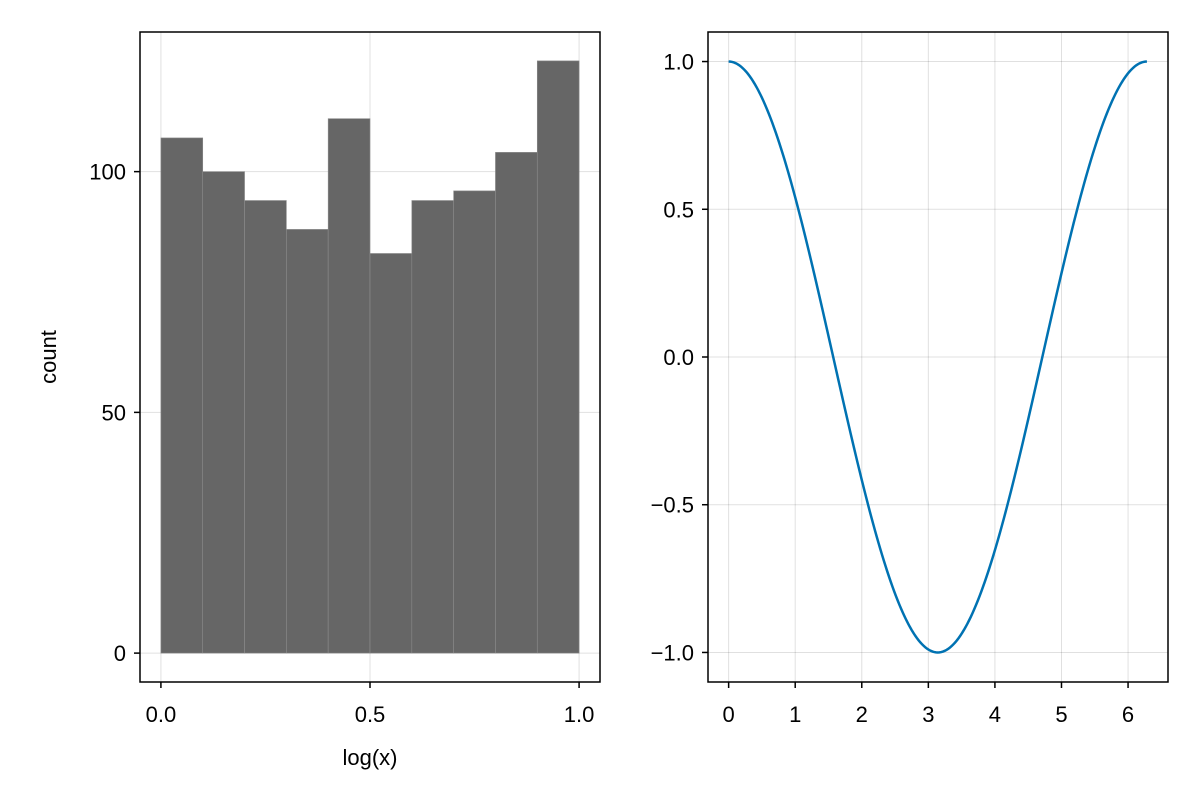  What do you see at coordinates (48, 357) in the screenshot?
I see `histogram-y-axis-label: count` at bounding box center [48, 357].